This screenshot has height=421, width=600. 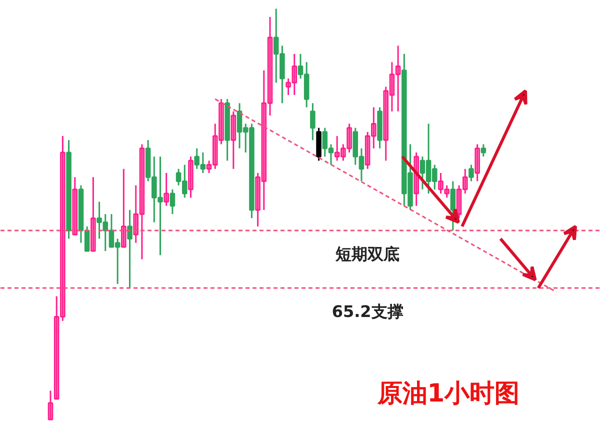 I want to click on ref-line-label: 短期双底, so click(x=367, y=254).